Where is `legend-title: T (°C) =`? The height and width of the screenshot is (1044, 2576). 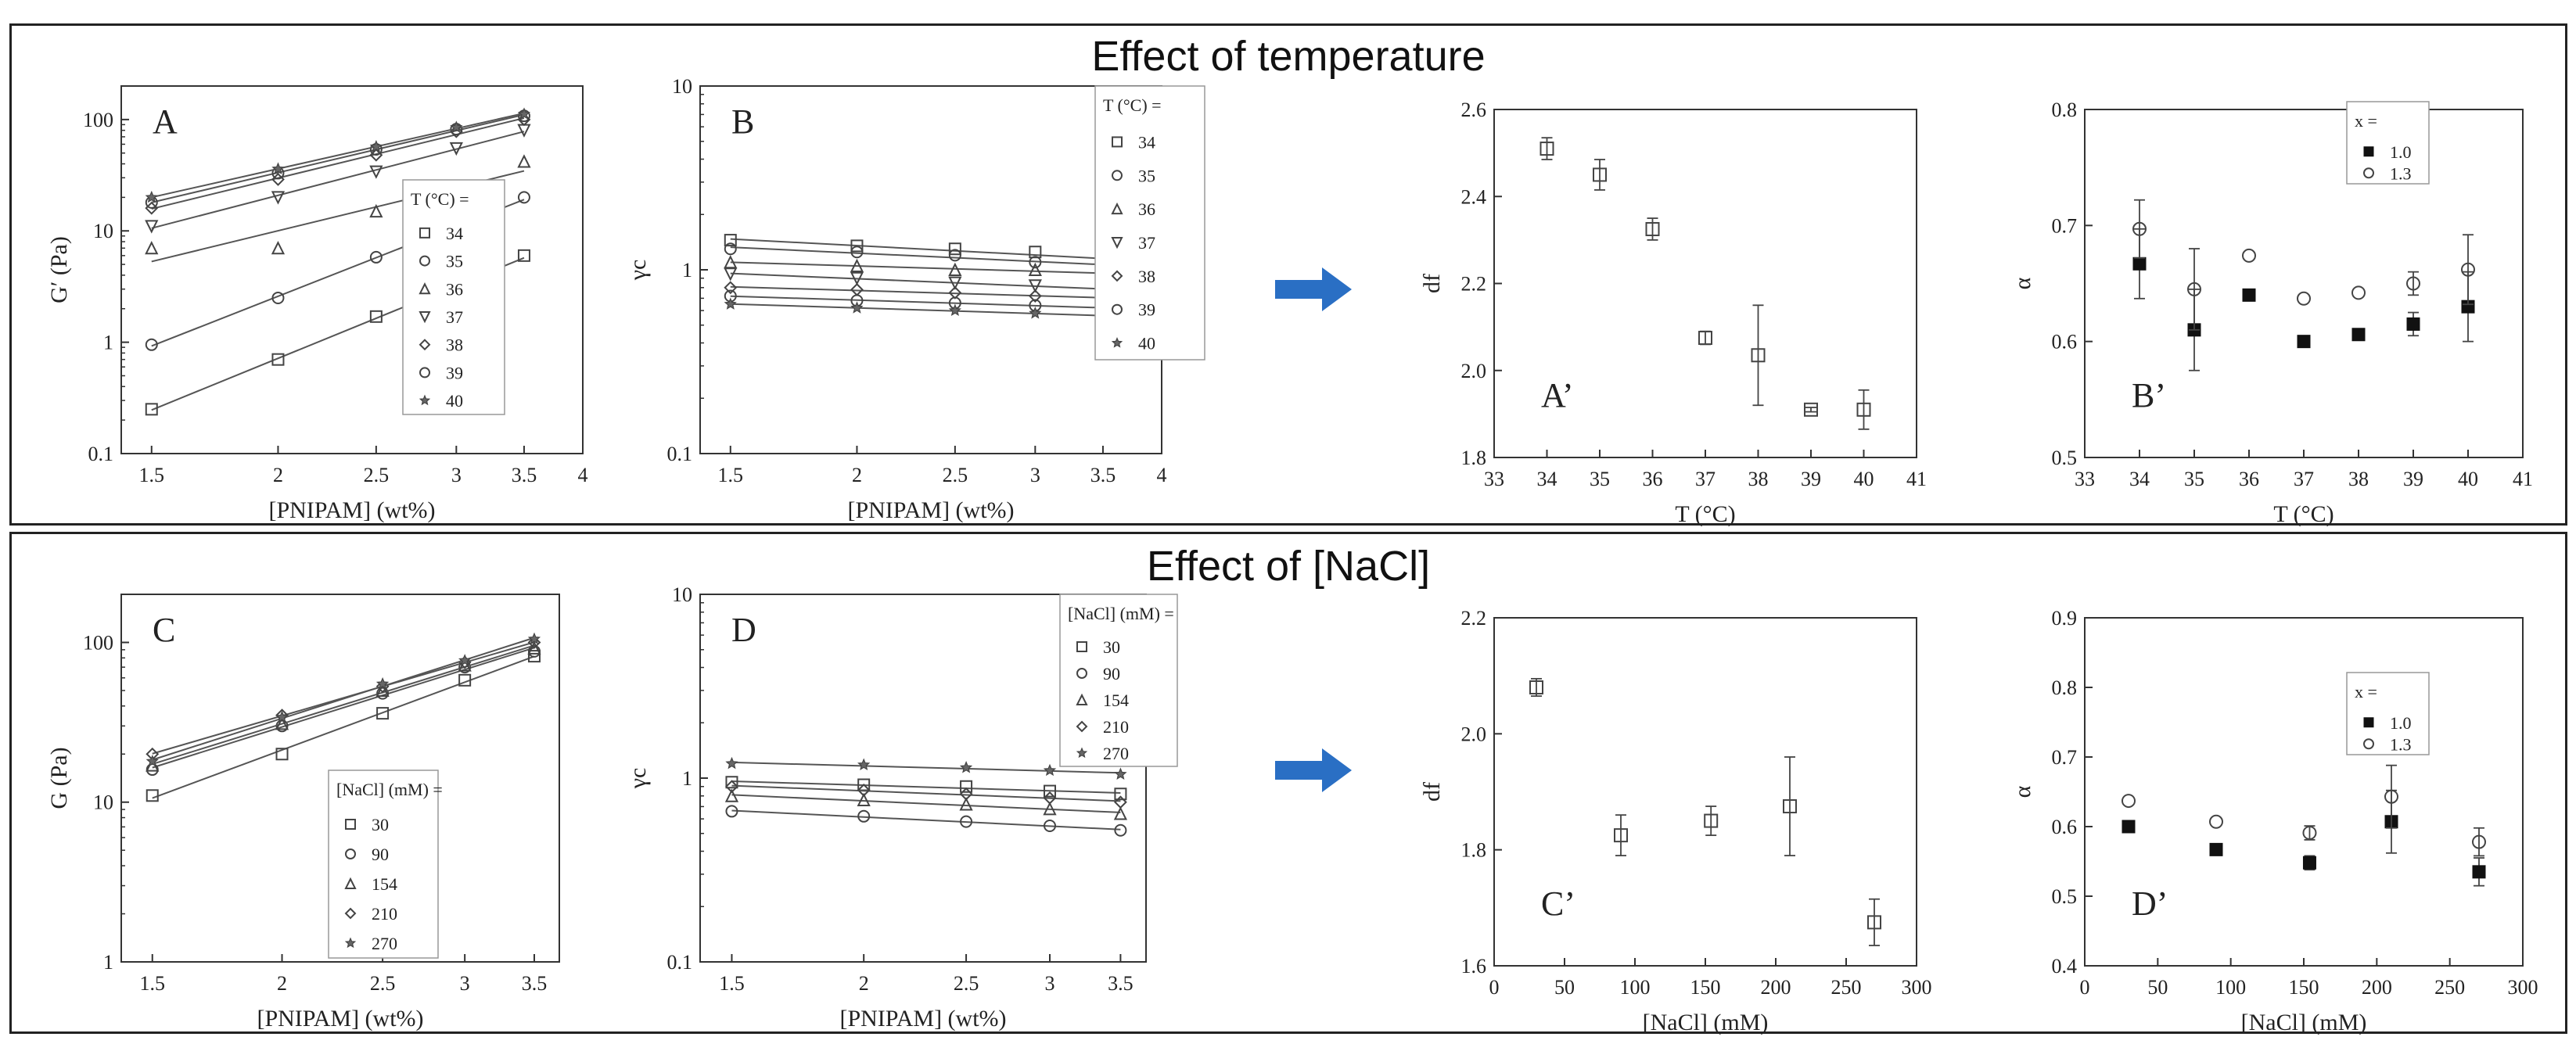
legend-title: T (°C) = is located at coordinates (440, 199).